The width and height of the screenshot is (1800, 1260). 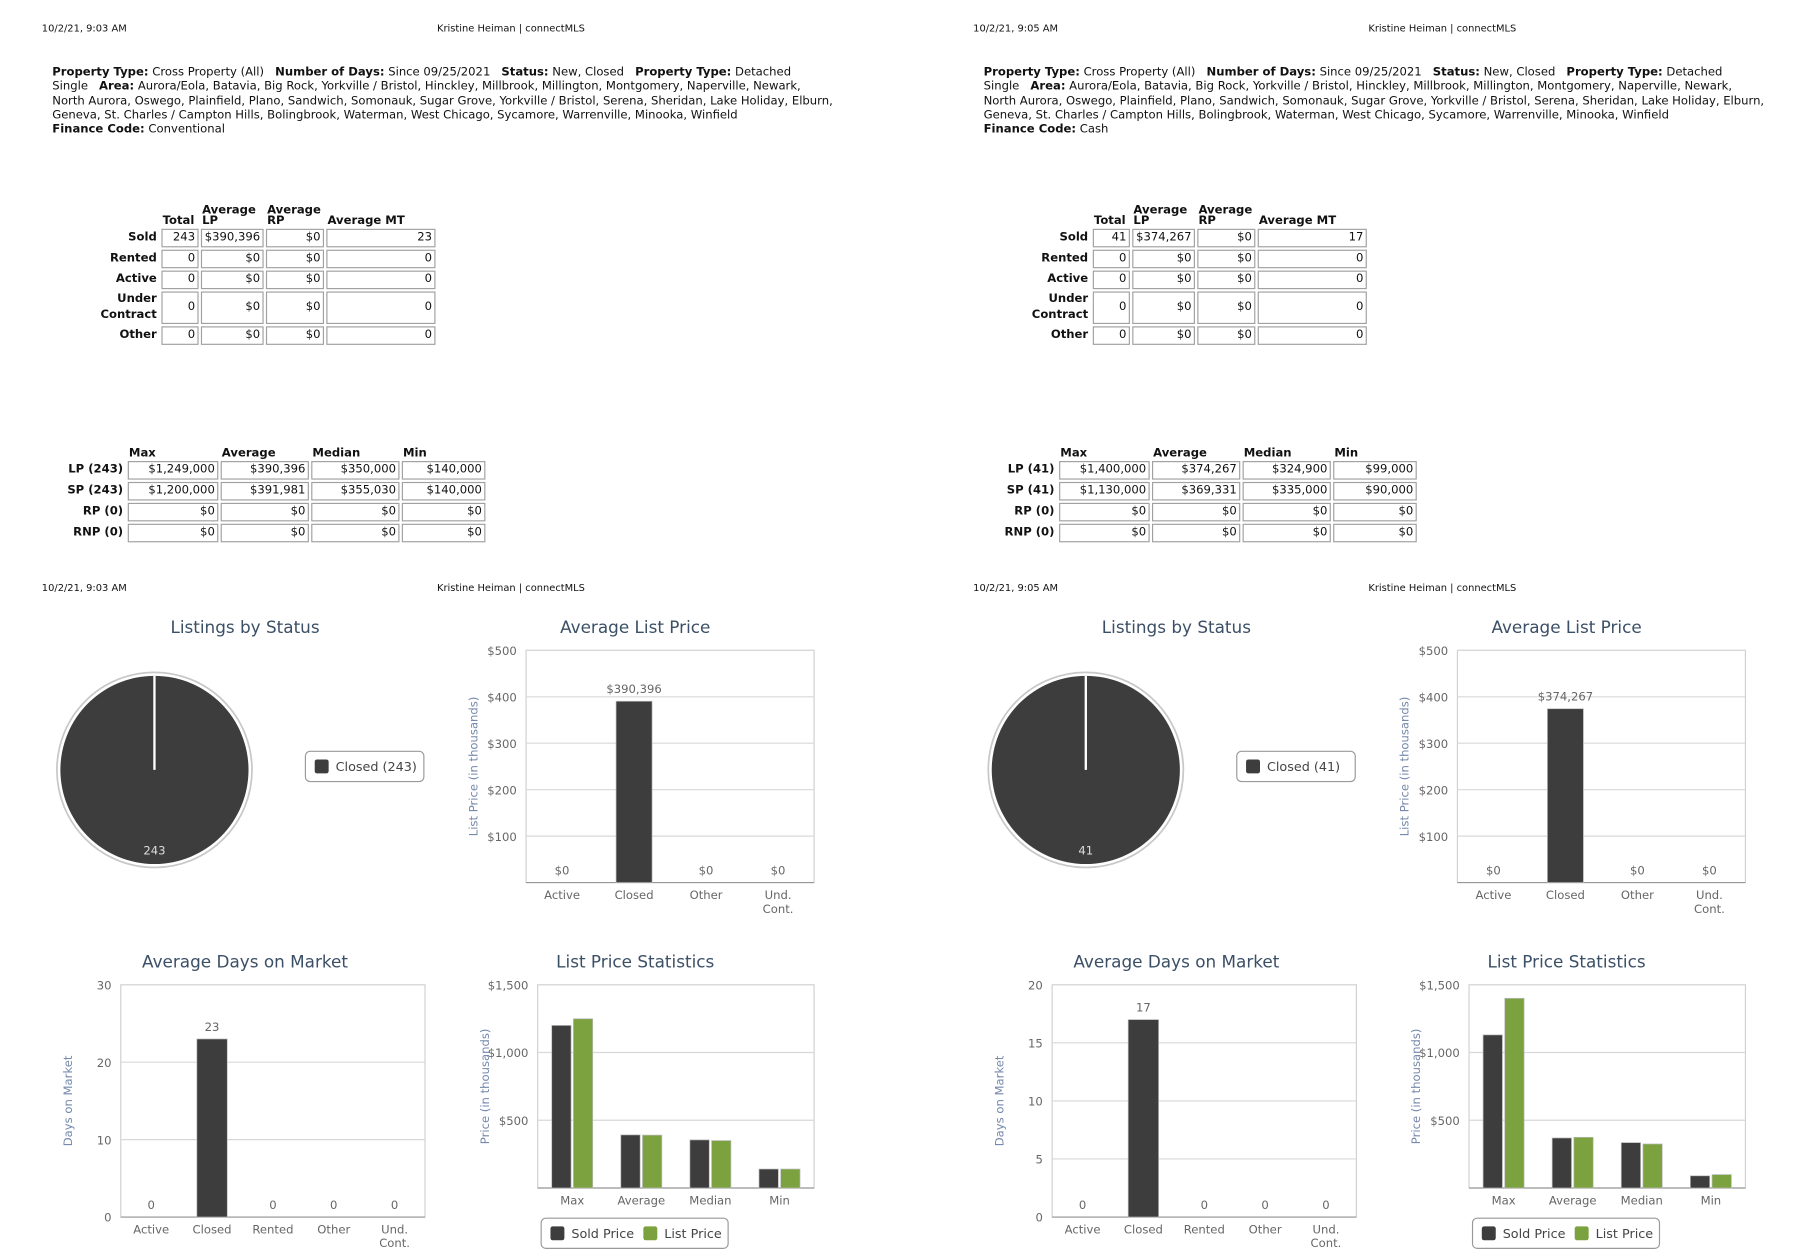 What do you see at coordinates (1504, 1200) in the screenshot?
I see `x-tick-label: Max` at bounding box center [1504, 1200].